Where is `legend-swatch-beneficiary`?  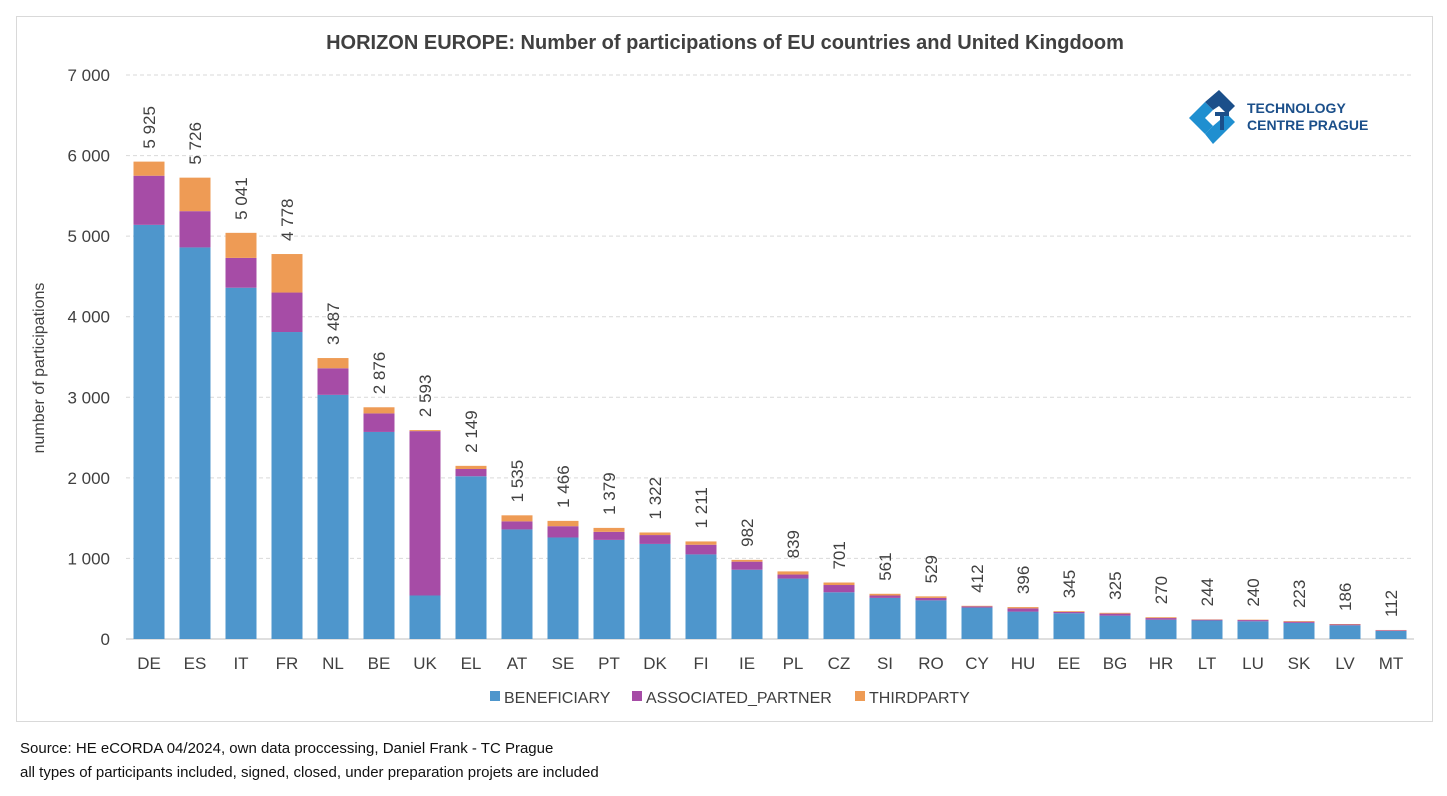
legend-swatch-beneficiary is located at coordinates (495, 696).